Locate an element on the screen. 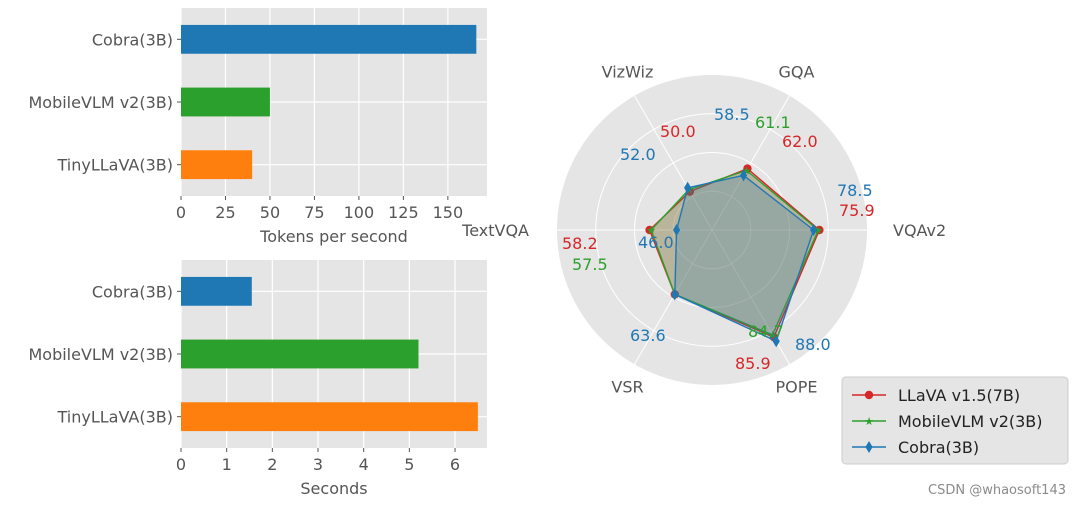 Image resolution: width=1080 pixels, height=508 pixels. radar-axis-label: VSR is located at coordinates (627, 386).